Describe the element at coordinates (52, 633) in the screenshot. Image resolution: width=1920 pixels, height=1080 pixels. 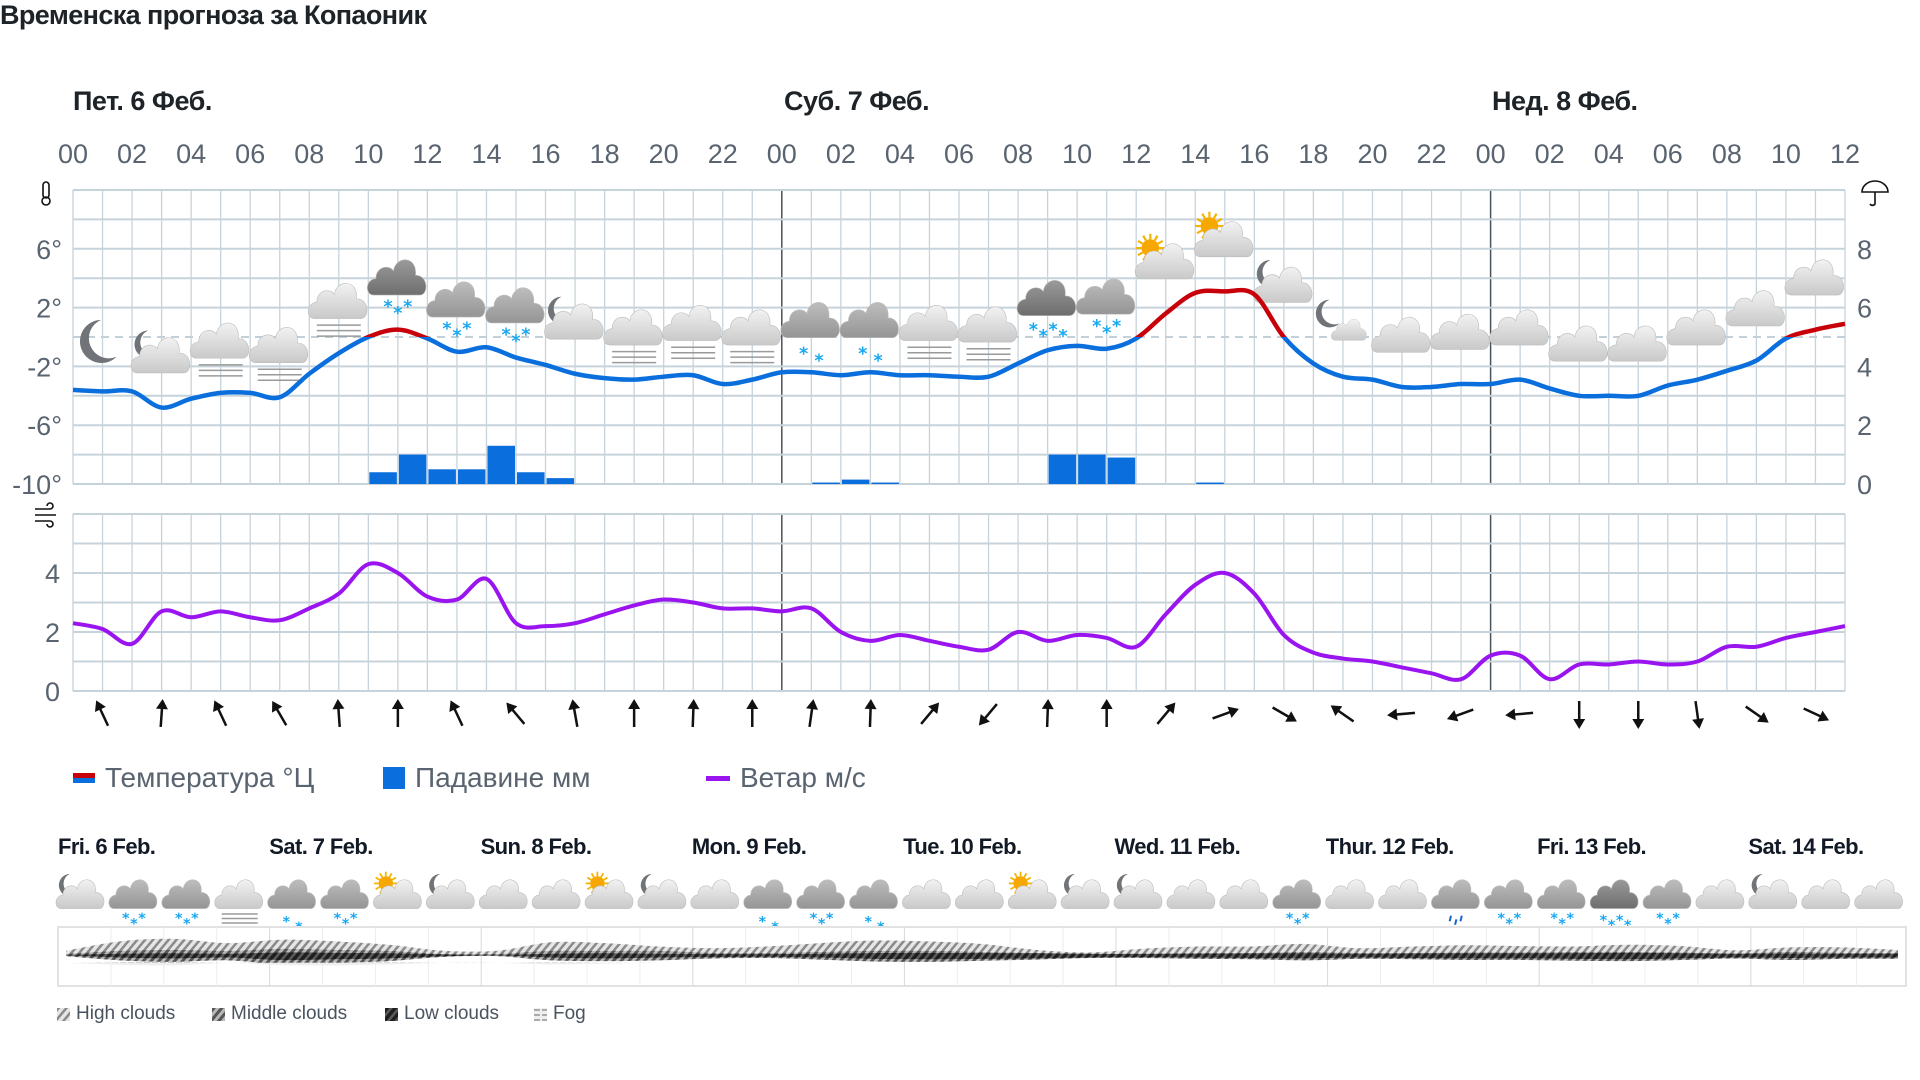
I see `wind-tick: 2` at that location.